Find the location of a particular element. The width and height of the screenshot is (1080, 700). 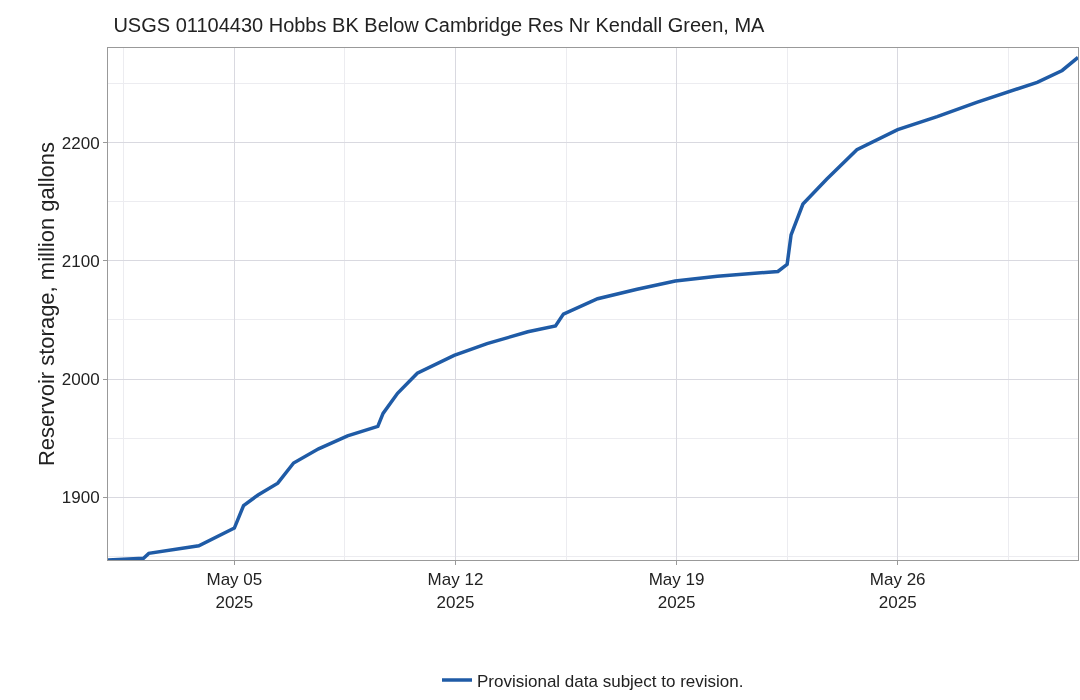

x-tick-label: May 05 2025 is located at coordinates (234, 591).